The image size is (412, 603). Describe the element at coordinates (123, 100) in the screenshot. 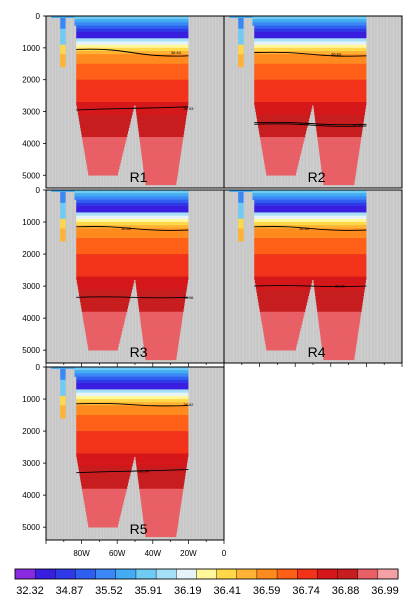

I see `panel-r1: 36.64 36.93 R1 0 1000 2000 3000 4000 5000` at that location.